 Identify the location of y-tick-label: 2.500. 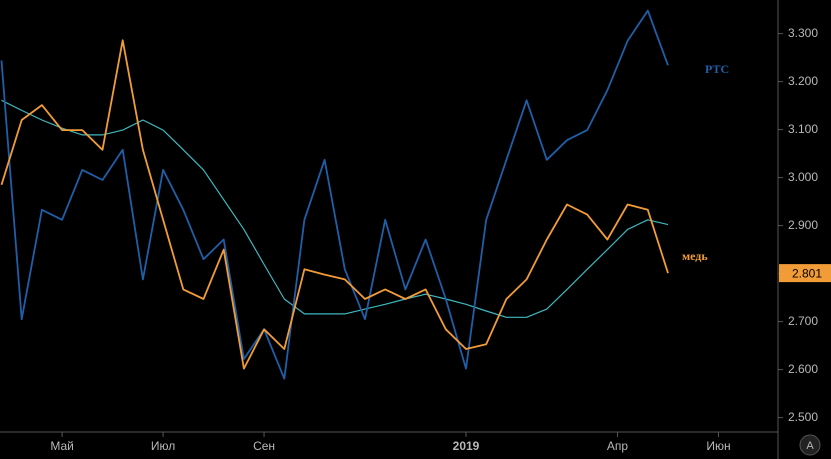
(803, 417).